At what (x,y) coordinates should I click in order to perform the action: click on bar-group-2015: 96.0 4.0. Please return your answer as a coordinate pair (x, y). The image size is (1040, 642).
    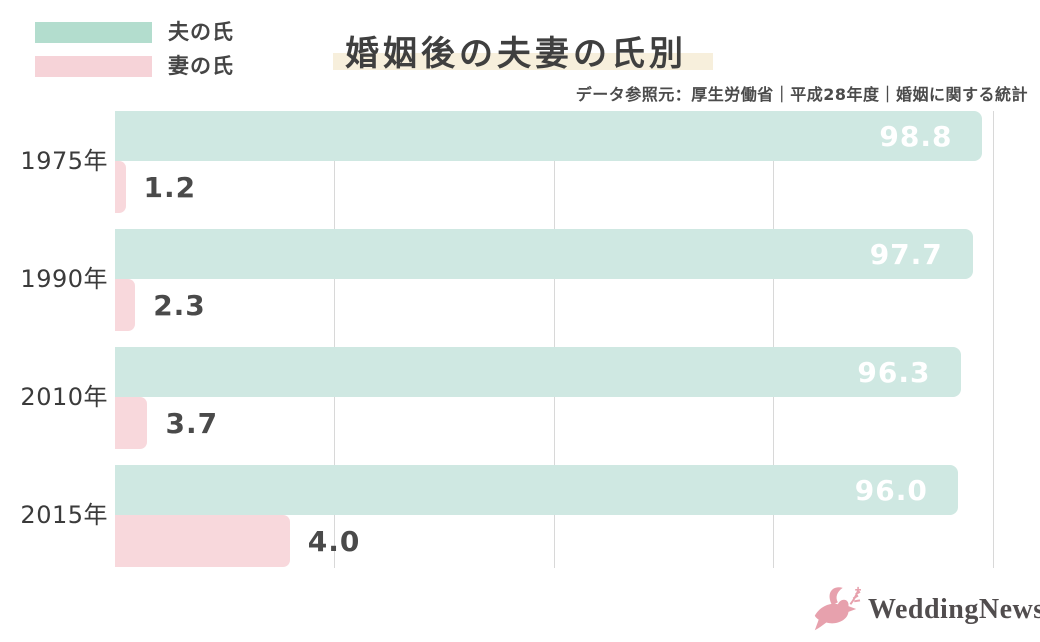
    Looking at the image, I should click on (554, 516).